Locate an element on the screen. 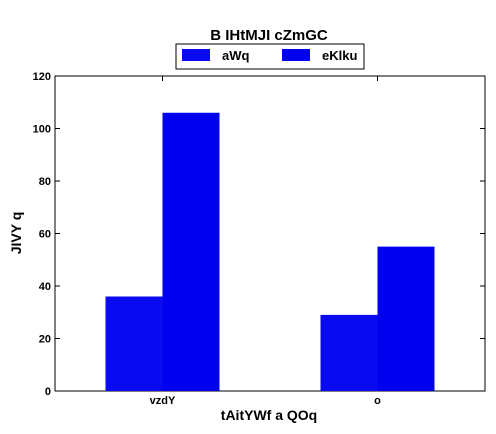 The image size is (496, 434). y-axis-label: JIVY q is located at coordinates (16, 233).